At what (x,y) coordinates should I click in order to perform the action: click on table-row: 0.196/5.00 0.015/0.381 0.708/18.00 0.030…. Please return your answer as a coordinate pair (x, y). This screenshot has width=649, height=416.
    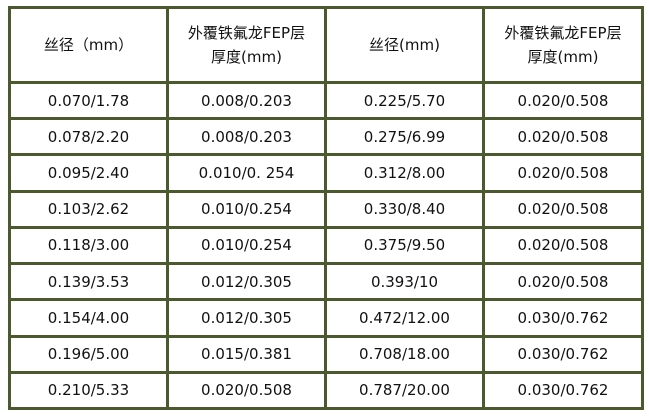
    Looking at the image, I should click on (326, 354).